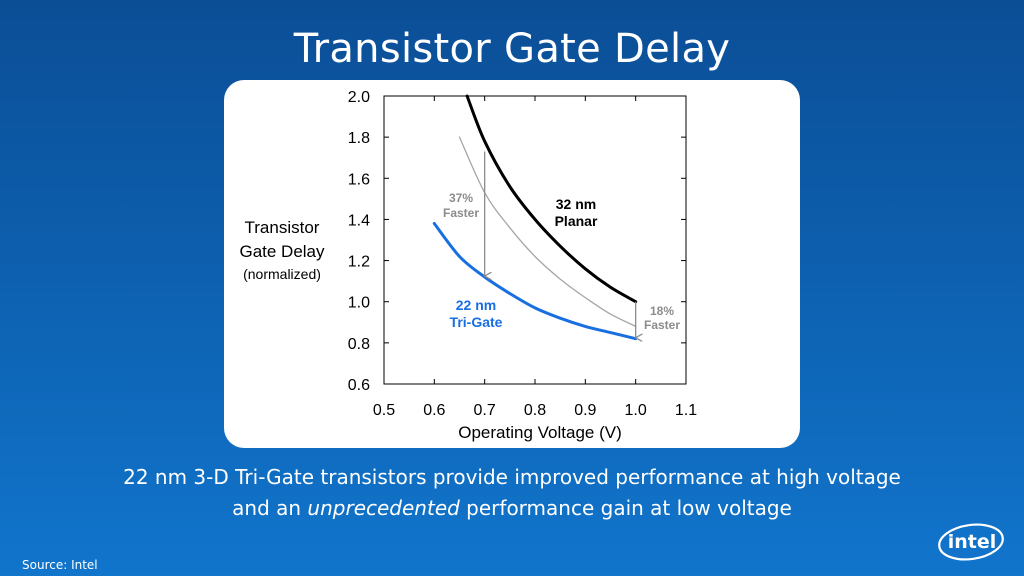  What do you see at coordinates (383, 508) in the screenshot?
I see `caption-emphasis: unprecedented` at bounding box center [383, 508].